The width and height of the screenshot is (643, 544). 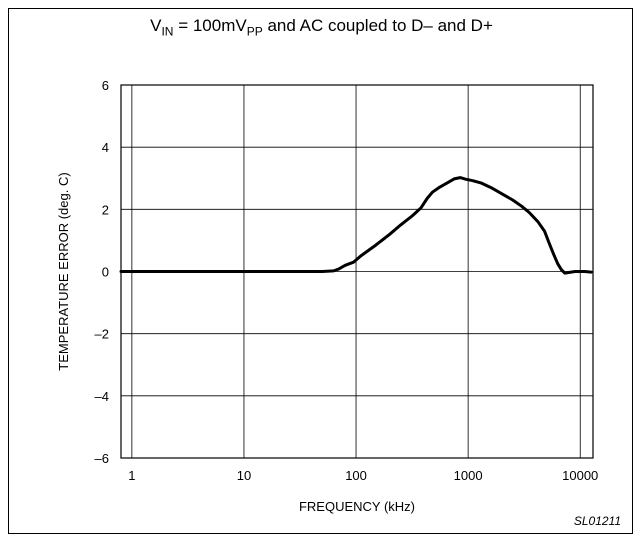 I want to click on y-tick-labels: 6 4 2 0 –2 –4 –6, so click(x=102, y=272).